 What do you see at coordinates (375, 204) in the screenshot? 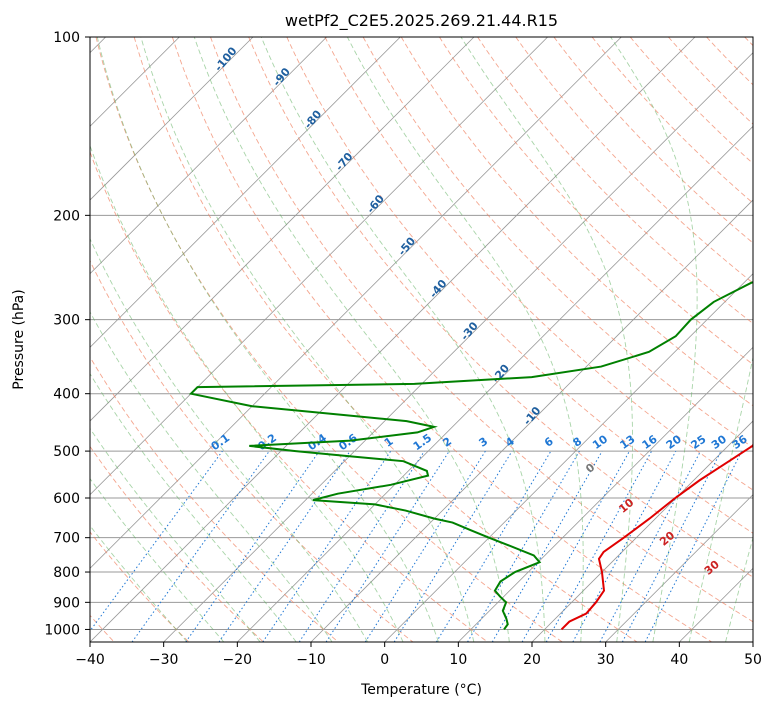
I see `isotherm-label: -60` at bounding box center [375, 204].